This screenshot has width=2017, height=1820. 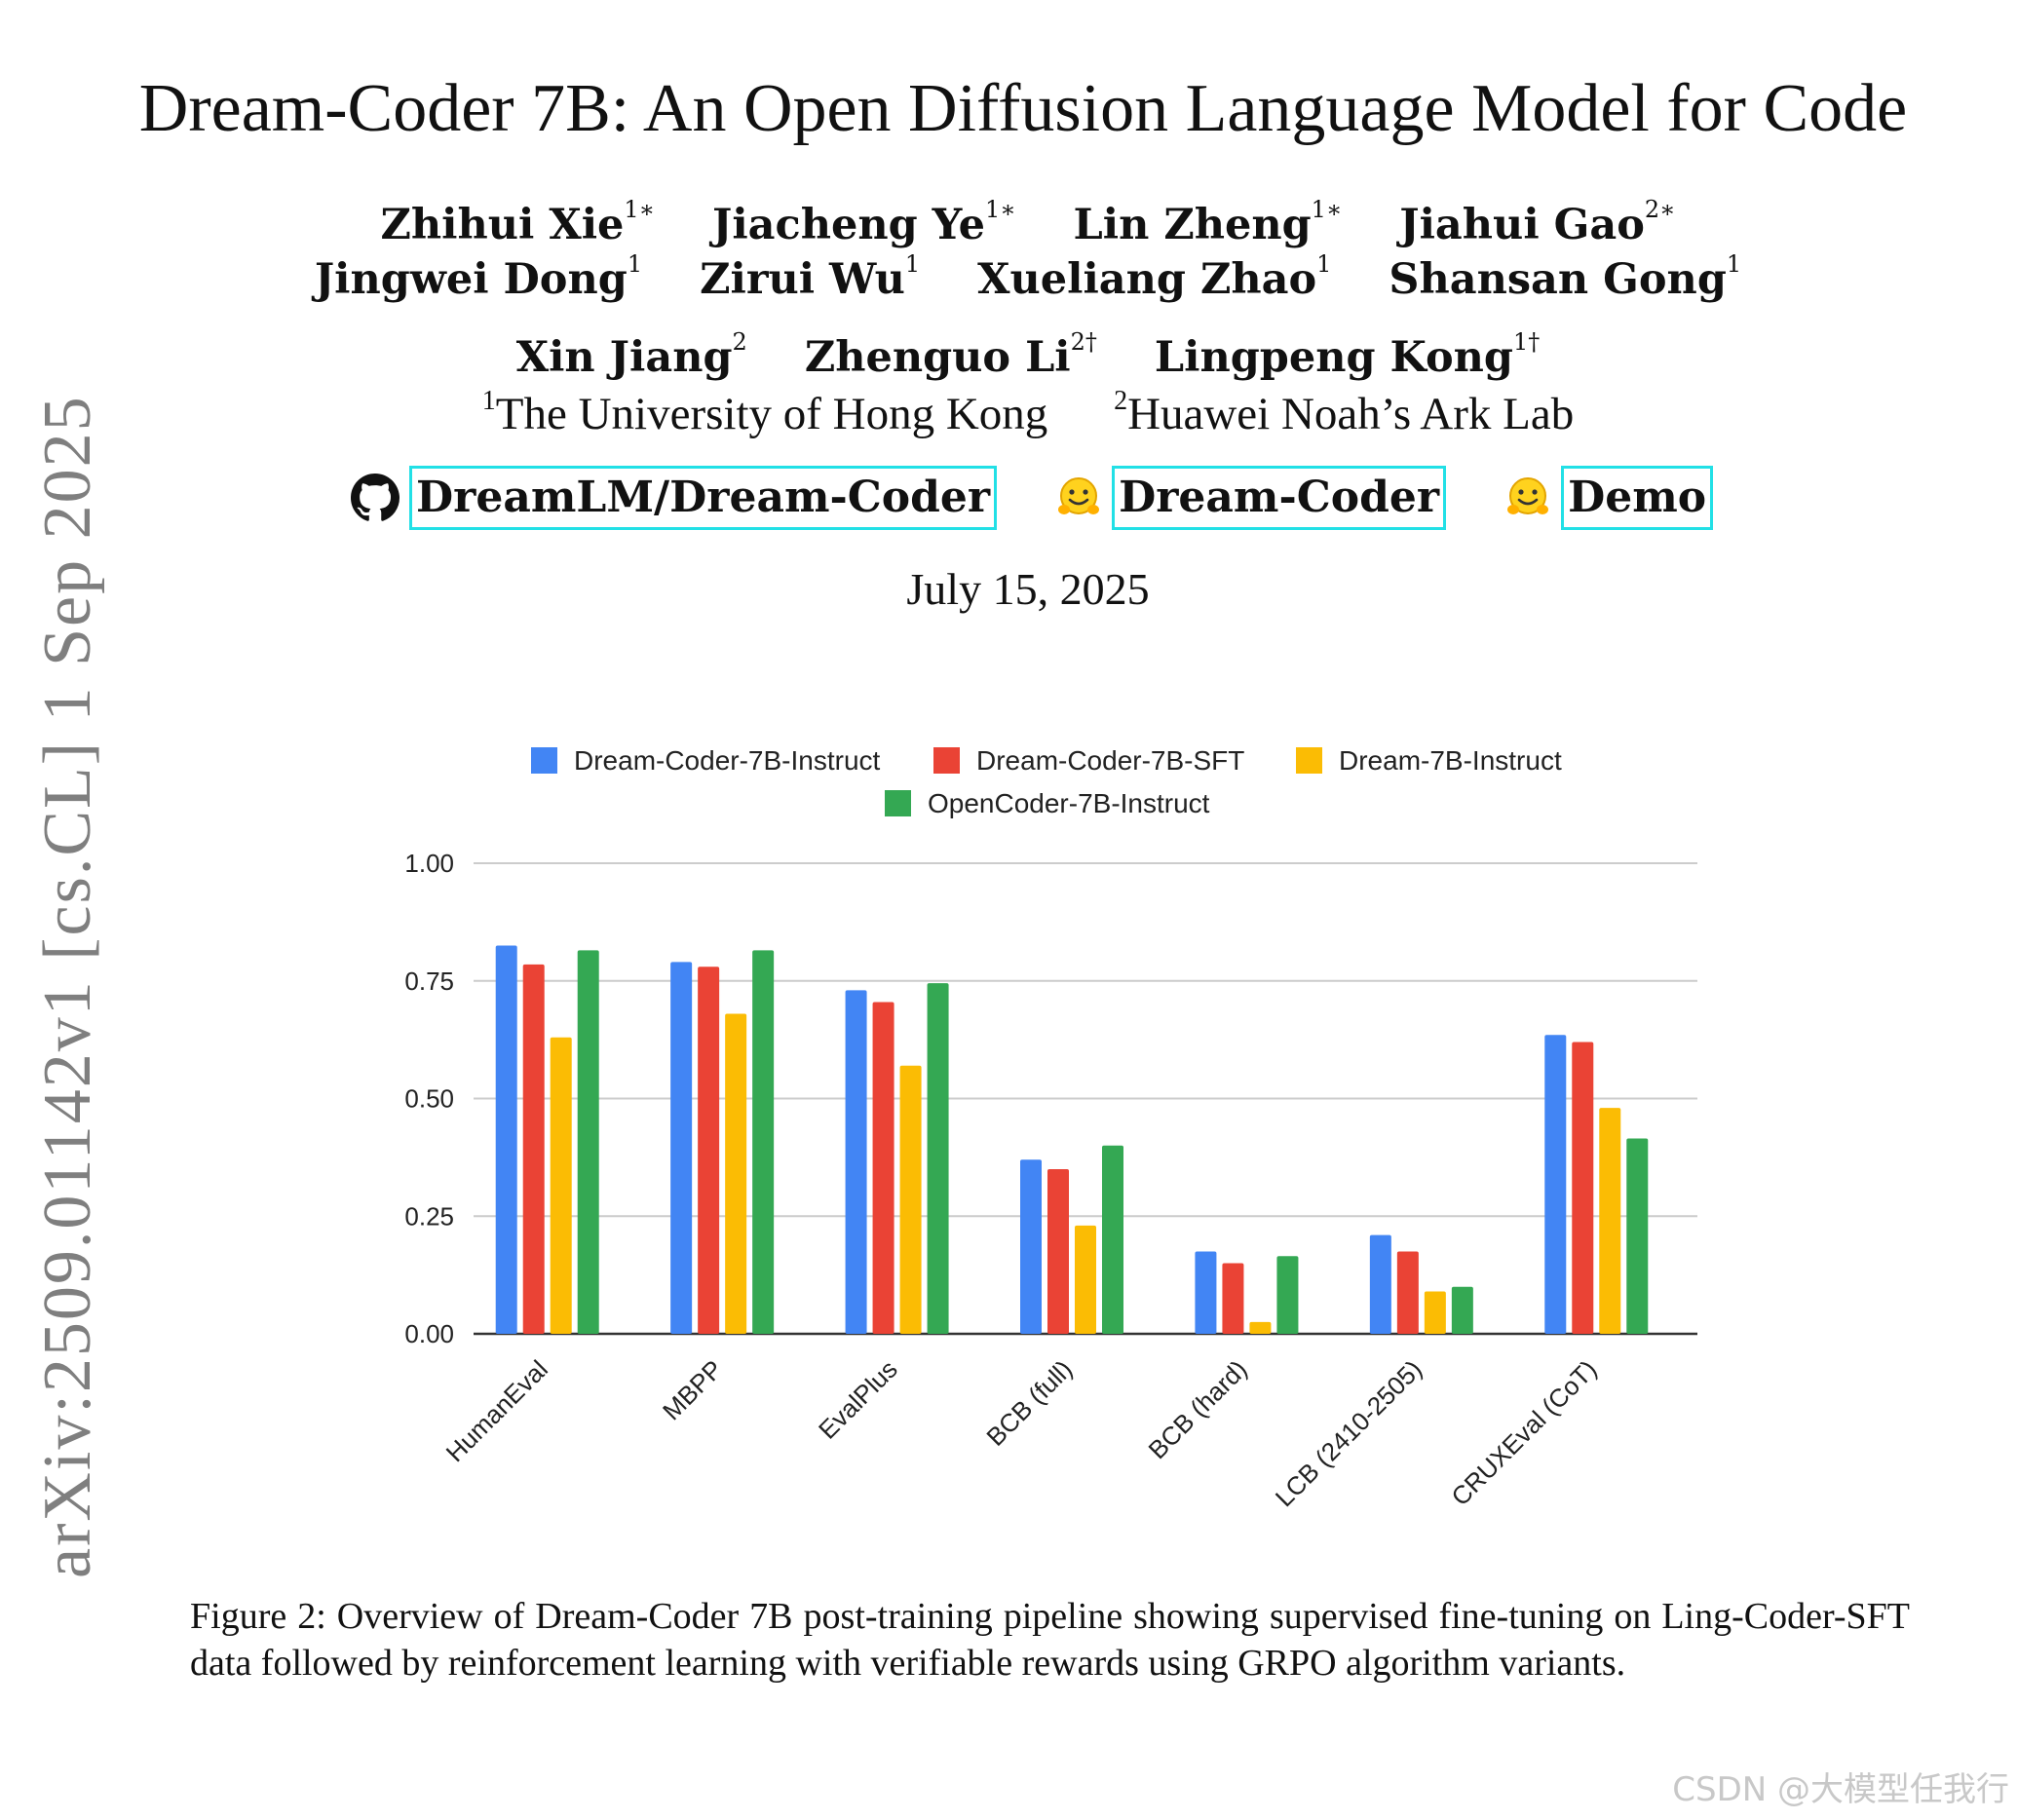 What do you see at coordinates (1523, 1432) in the screenshot?
I see `x-tick-label: CRUXEval (CoT)` at bounding box center [1523, 1432].